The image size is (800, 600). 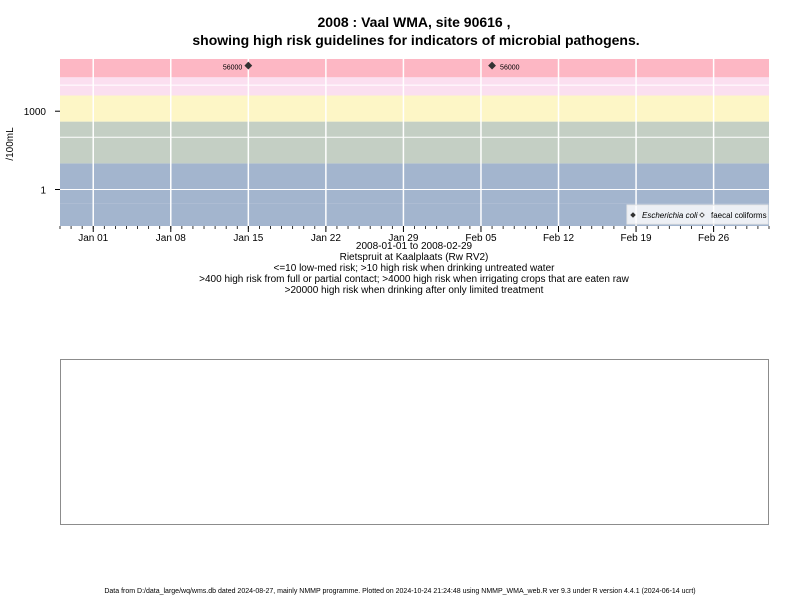 I want to click on chart-title-line1: 2008 : Vaal WMA, site 90616 ,, so click(x=414, y=22).